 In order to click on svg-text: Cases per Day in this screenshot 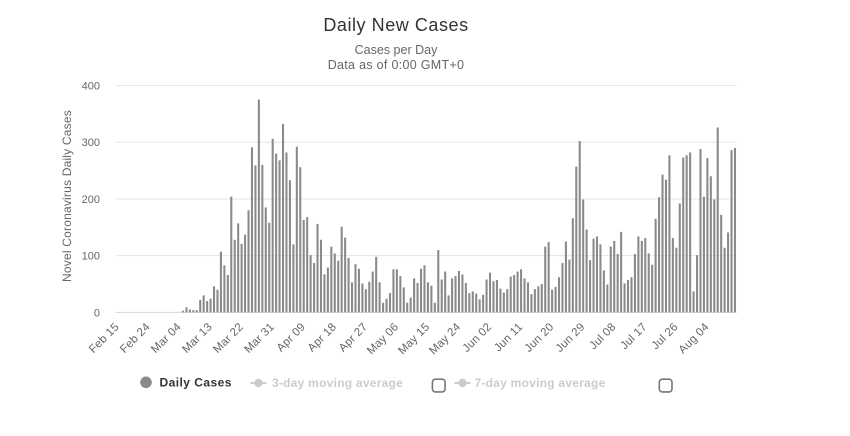, I will do `click(396, 50)`.